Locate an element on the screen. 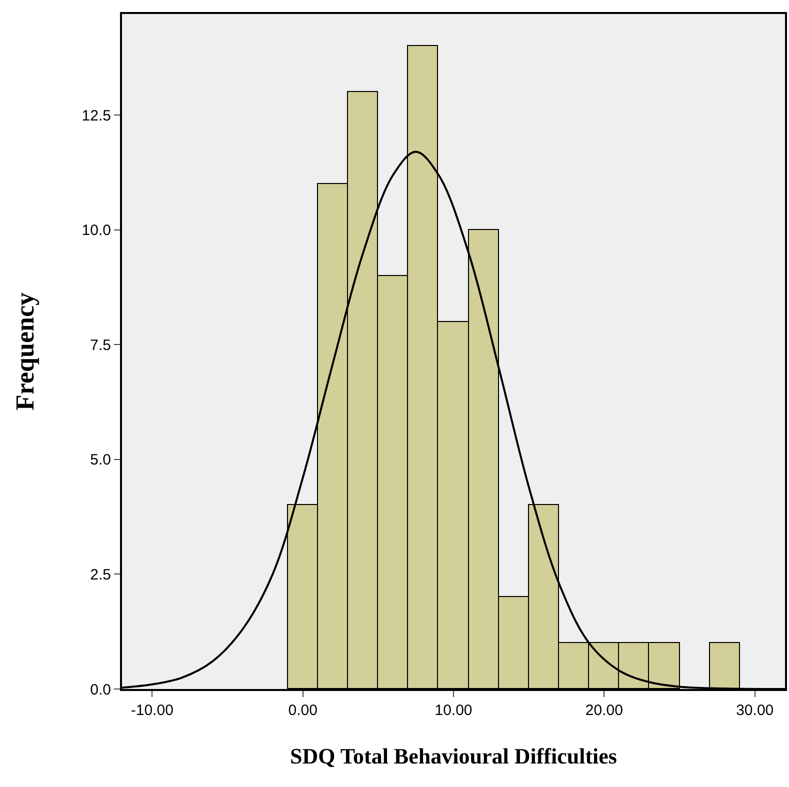 Image resolution: width=789 pixels, height=787 pixels. y-tick-label: 5.0 is located at coordinates (100, 460).